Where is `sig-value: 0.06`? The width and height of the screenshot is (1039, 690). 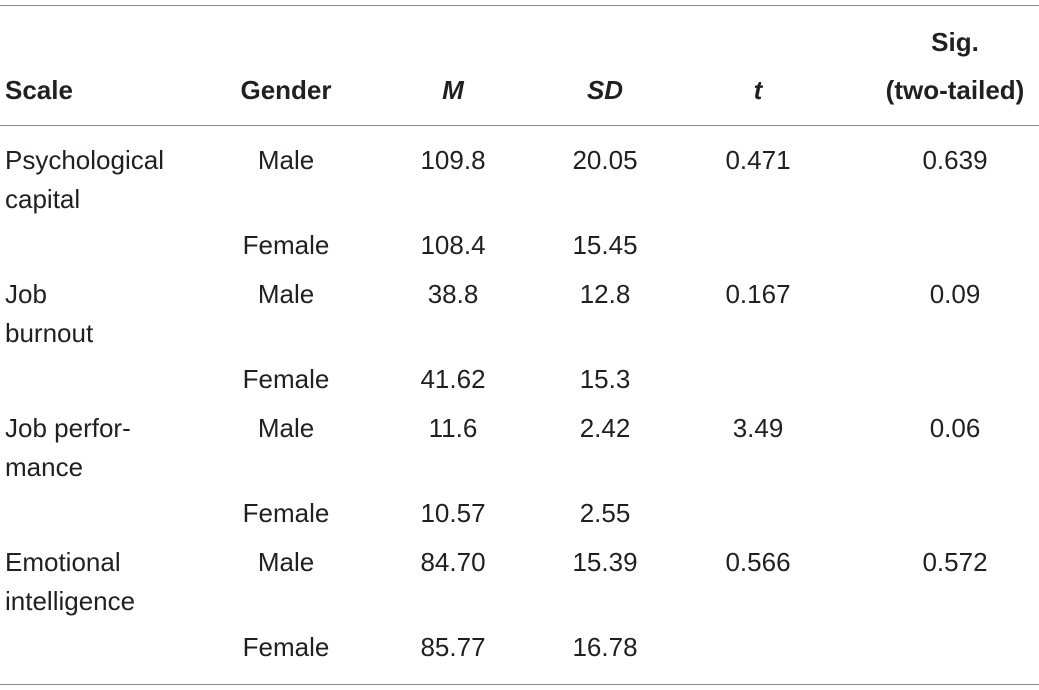 sig-value: 0.06 is located at coordinates (955, 428).